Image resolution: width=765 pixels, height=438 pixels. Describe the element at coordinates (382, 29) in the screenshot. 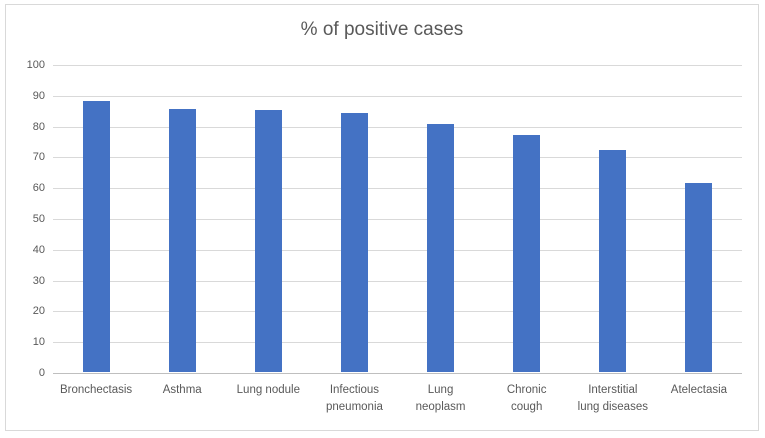

I see `chart-title: % of positive cases` at that location.